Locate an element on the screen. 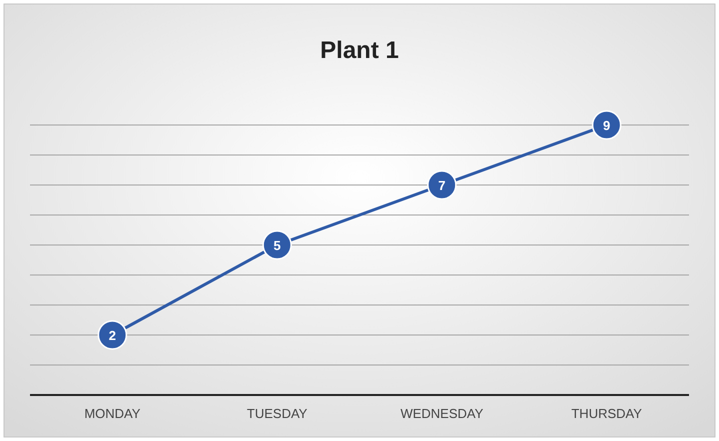 The image size is (719, 441). data-label: 7 is located at coordinates (442, 185).